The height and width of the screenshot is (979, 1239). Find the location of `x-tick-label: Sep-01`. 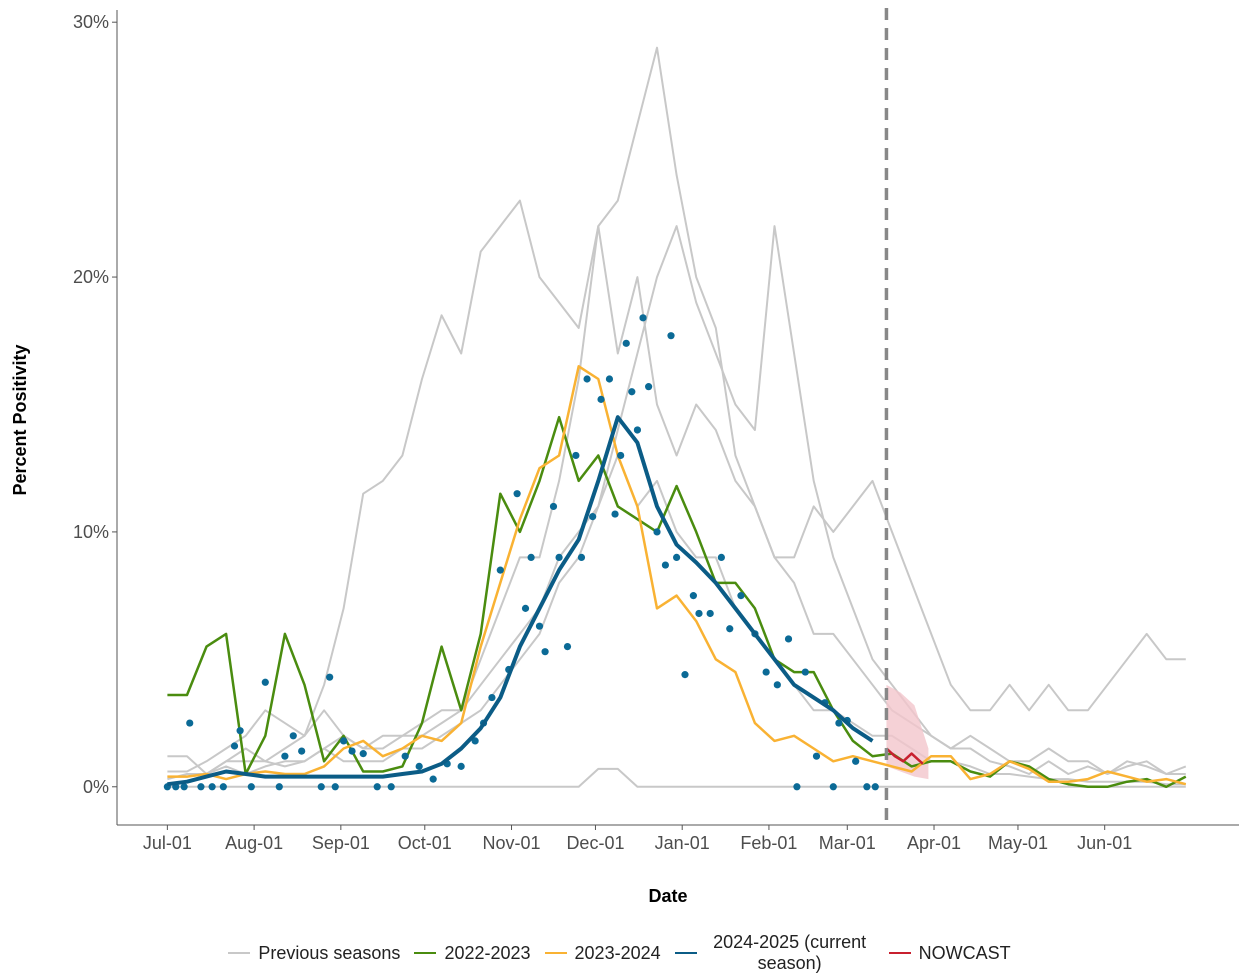

x-tick-label: Sep-01 is located at coordinates (341, 843).